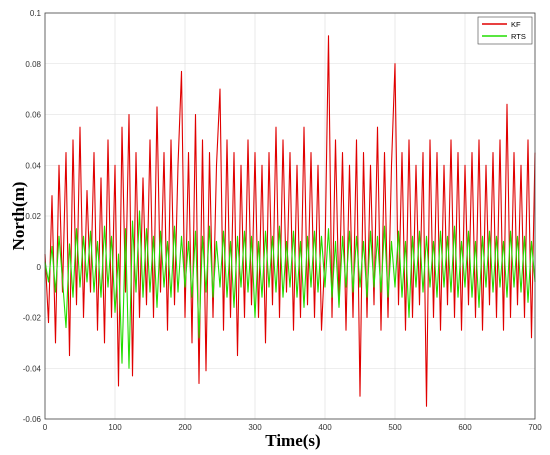 Image resolution: width=550 pixels, height=455 pixels. I want to click on y-tick-label: 0.04, so click(33, 165).